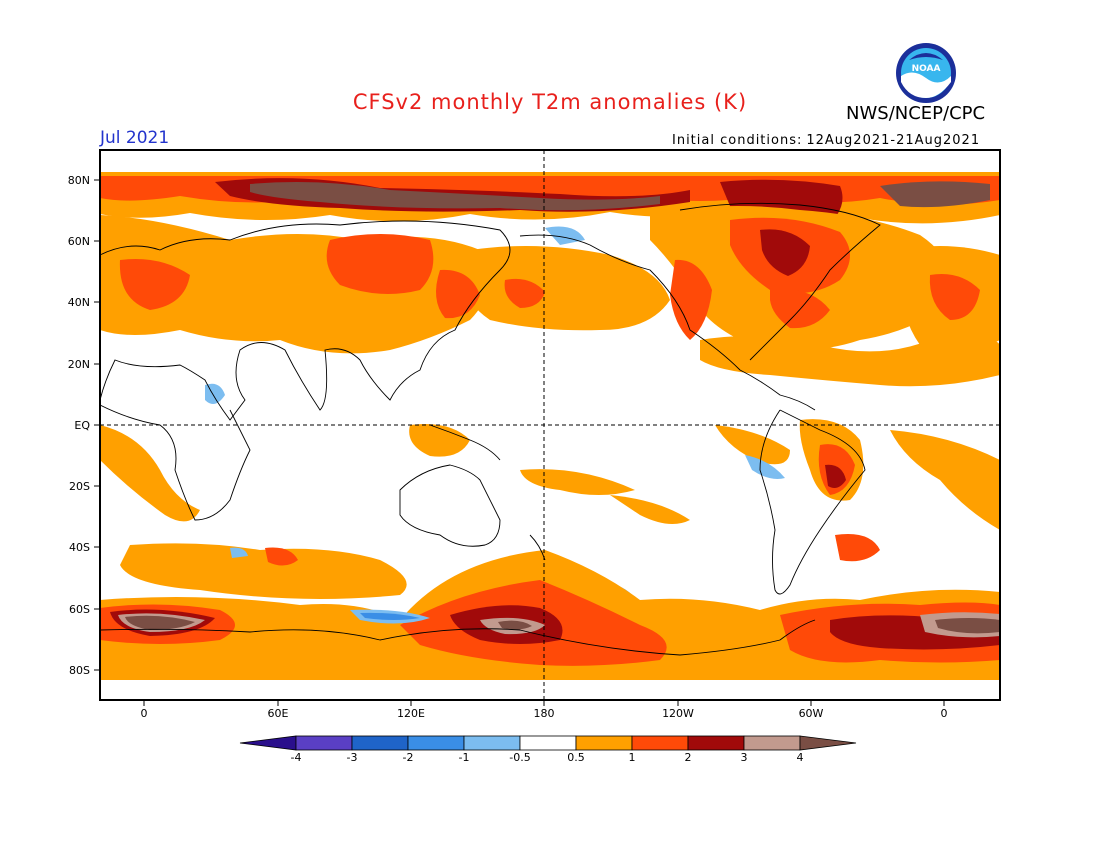 The image size is (1100, 850). I want to click on lat-label-60s: 60S, so click(79, 609).